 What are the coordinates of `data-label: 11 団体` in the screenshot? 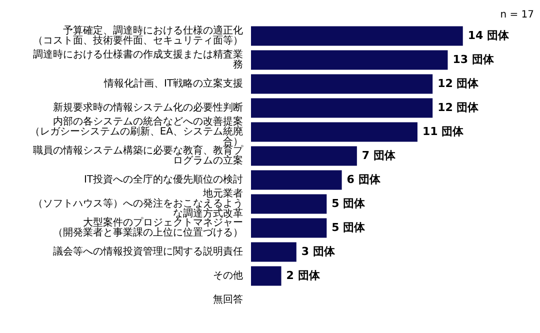 It's located at (443, 131).